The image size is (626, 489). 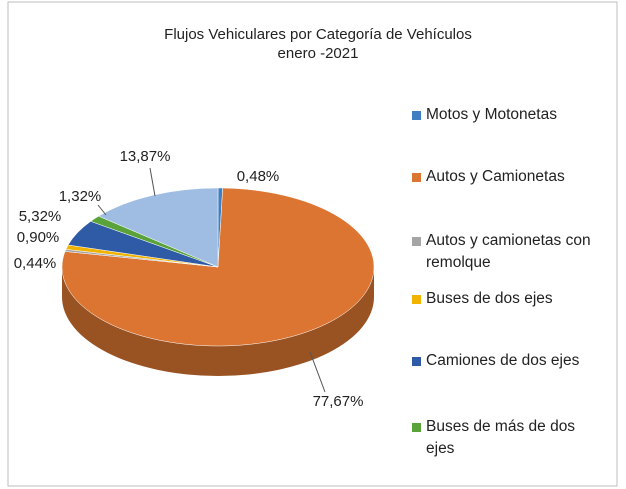 I want to click on data-label: 1,32%, so click(x=80, y=196).